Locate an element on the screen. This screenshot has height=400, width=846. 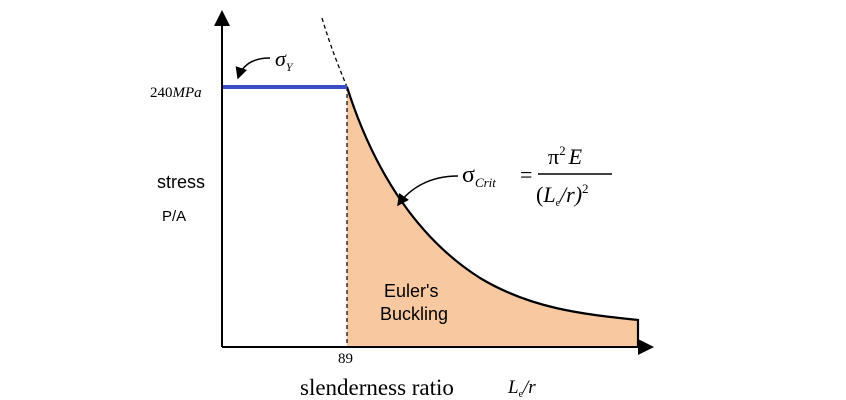
equals: = is located at coordinates (526, 174).